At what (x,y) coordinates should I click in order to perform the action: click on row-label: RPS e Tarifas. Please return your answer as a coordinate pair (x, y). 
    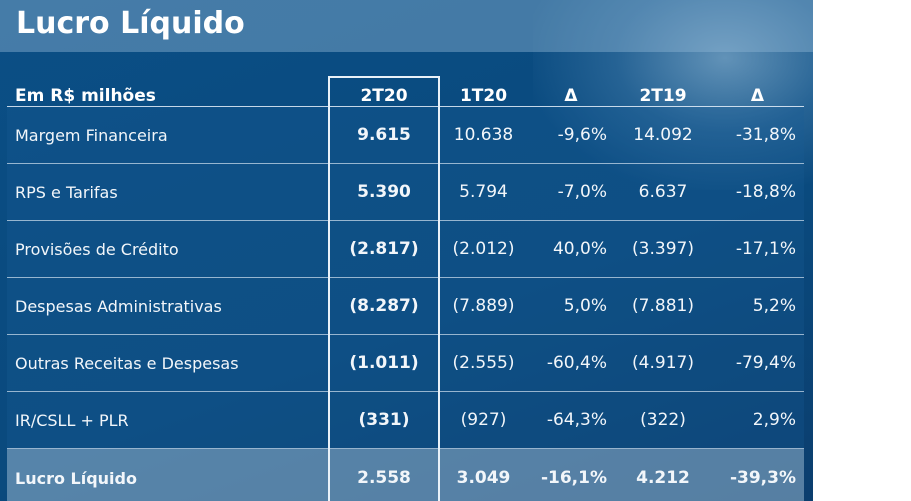
    Looking at the image, I should click on (168, 192).